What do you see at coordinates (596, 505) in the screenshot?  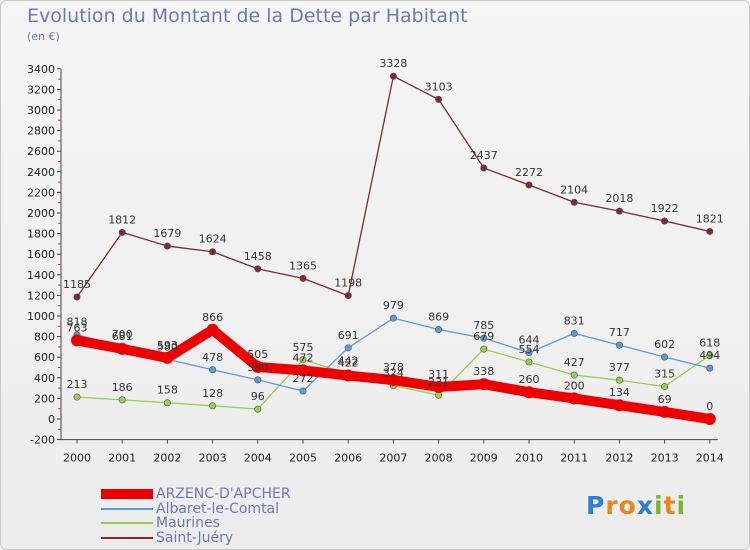 I see `logo-letter: P` at bounding box center [596, 505].